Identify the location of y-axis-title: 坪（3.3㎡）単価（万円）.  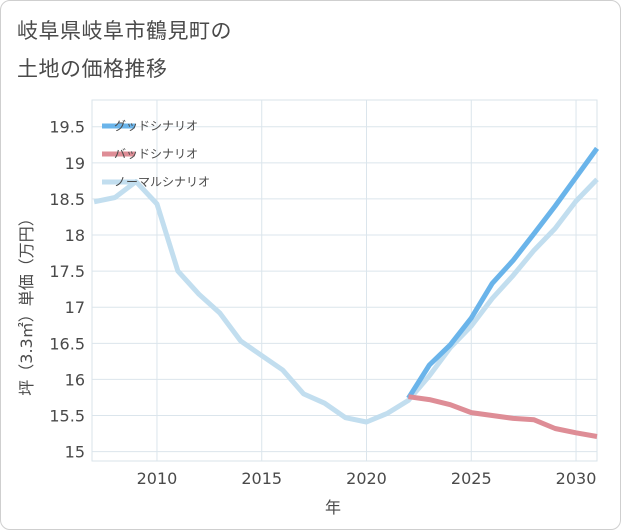
(26, 302).